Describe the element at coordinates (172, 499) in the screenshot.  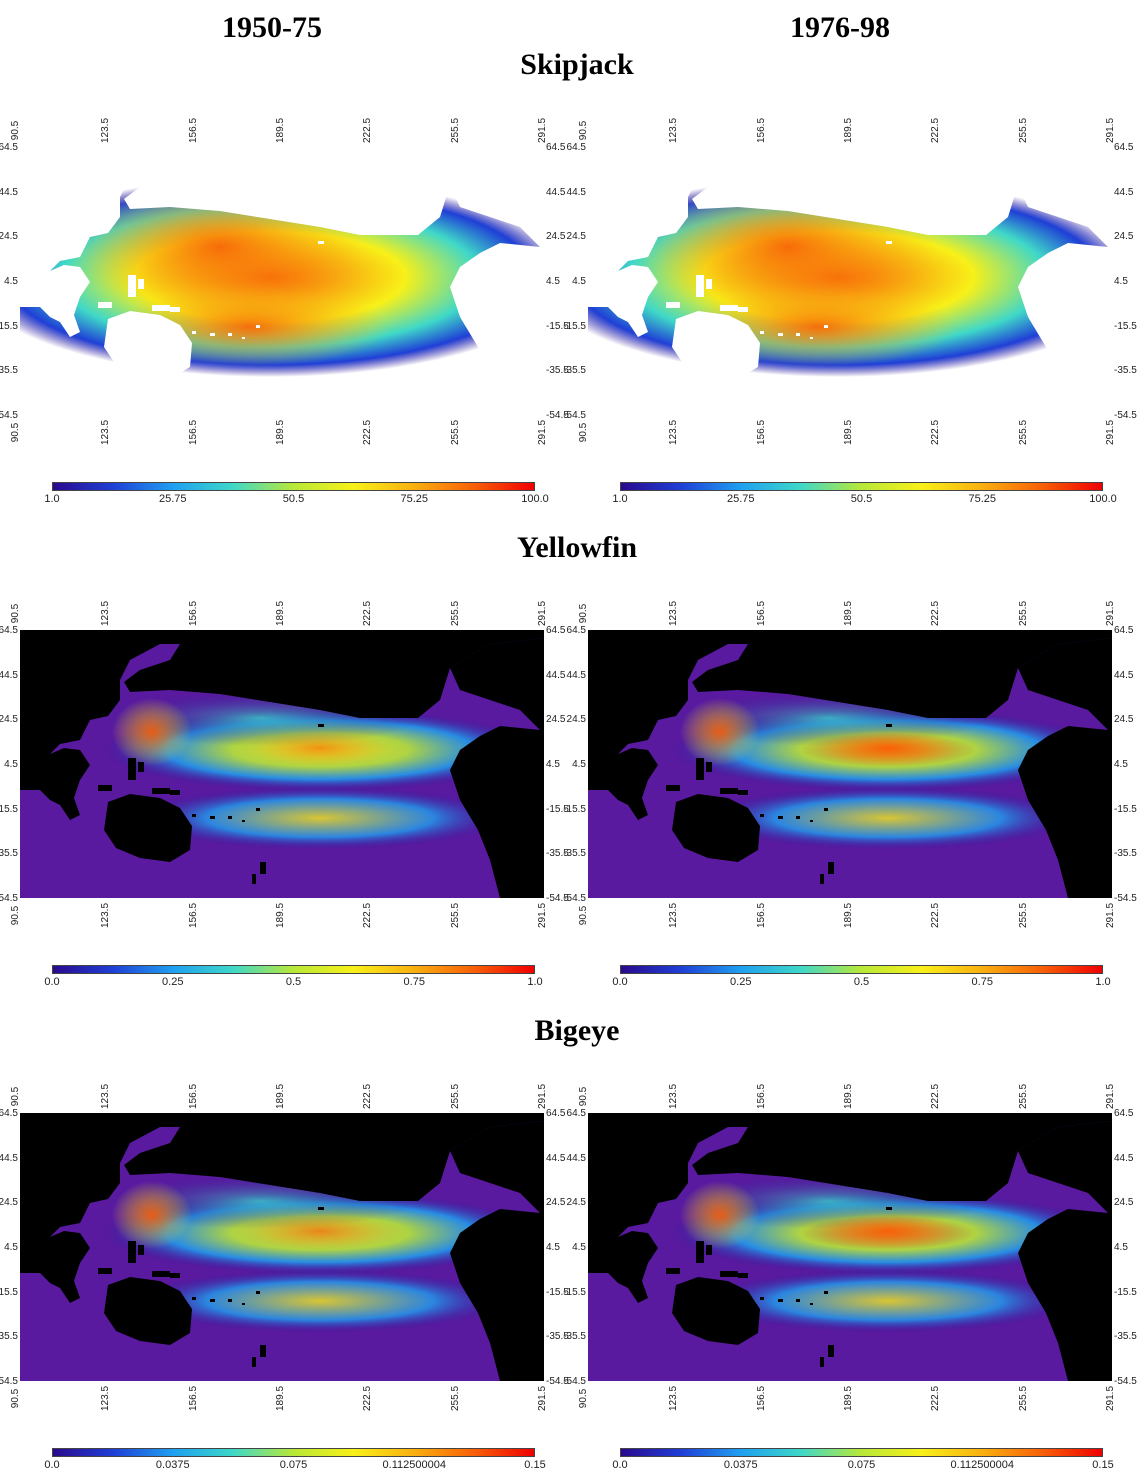
I see `colorbar-label: 25.75` at that location.